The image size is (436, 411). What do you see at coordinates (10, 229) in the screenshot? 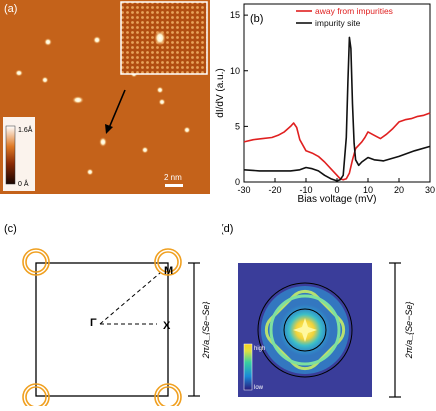
I see `panel-c-label: (c)` at bounding box center [10, 229].